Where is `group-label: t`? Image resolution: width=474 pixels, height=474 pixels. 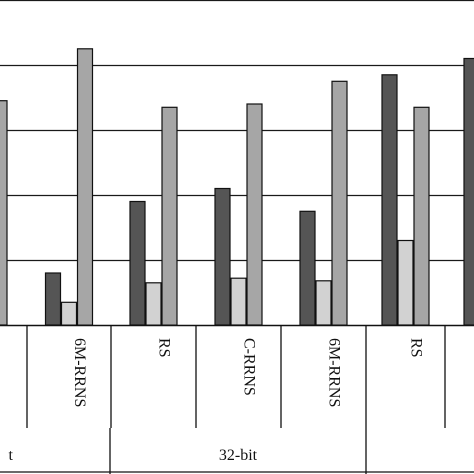
group-label: t is located at coordinates (11, 455).